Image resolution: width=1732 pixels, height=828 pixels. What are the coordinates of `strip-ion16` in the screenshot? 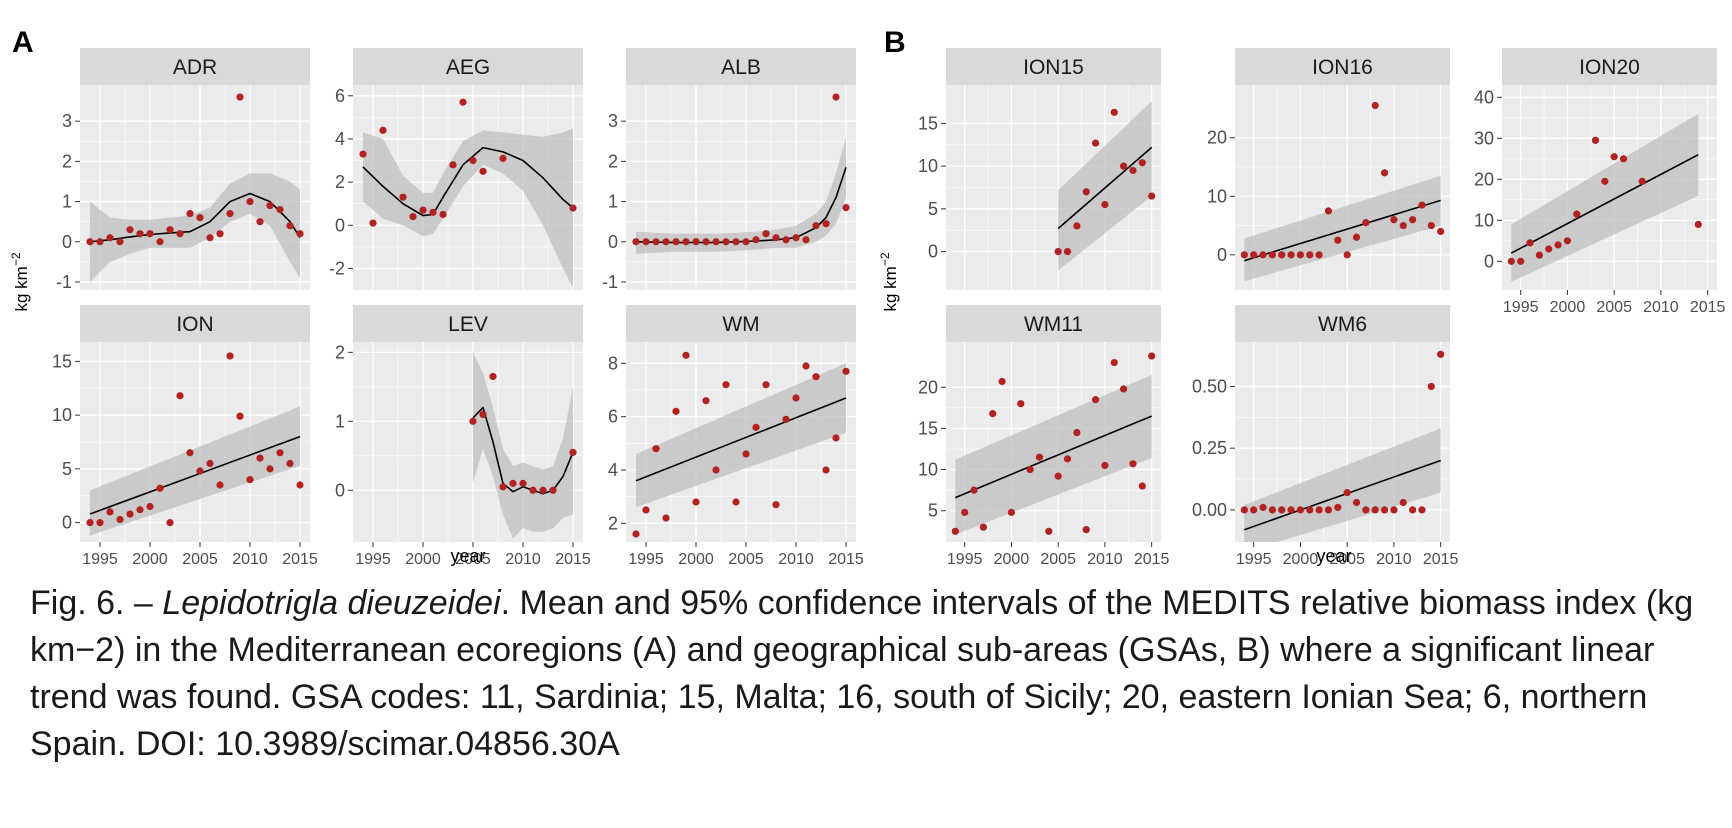 It's located at (1342, 66).